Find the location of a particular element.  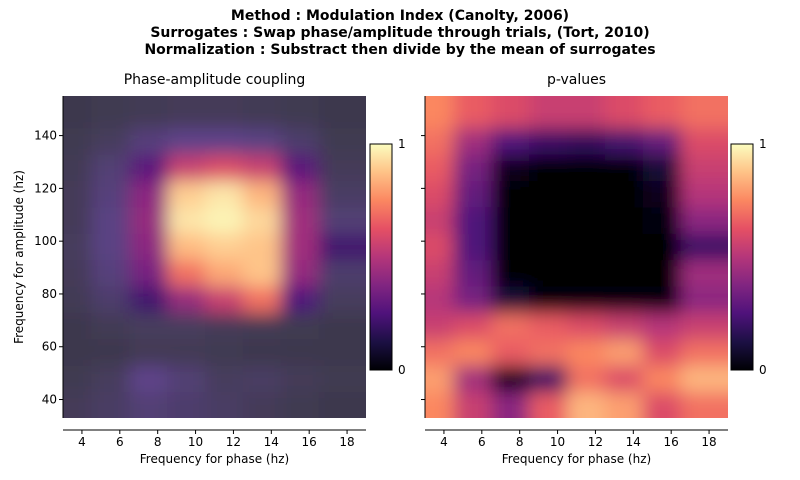

y-tick-label: 120 is located at coordinates (45, 188).